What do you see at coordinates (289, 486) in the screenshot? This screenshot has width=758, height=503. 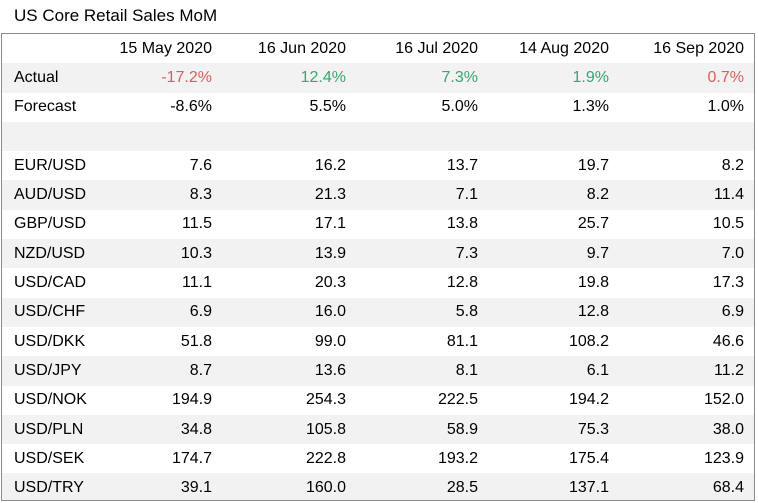 I see `pair-value: 160.0` at bounding box center [289, 486].